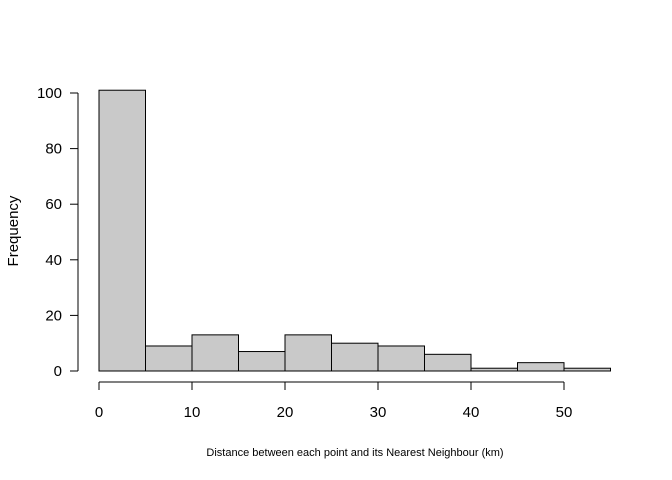 The width and height of the screenshot is (672, 480). I want to click on x-axis: 0 10 20 30 40 50, so click(334, 401).